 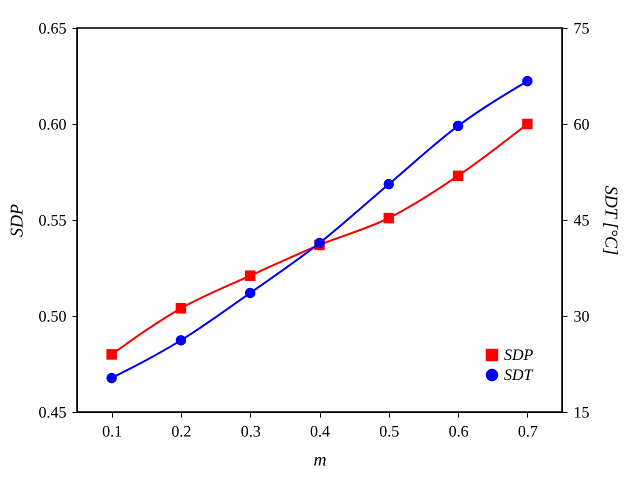 What do you see at coordinates (320, 432) in the screenshot?
I see `x-tick-label: 0.4` at bounding box center [320, 432].